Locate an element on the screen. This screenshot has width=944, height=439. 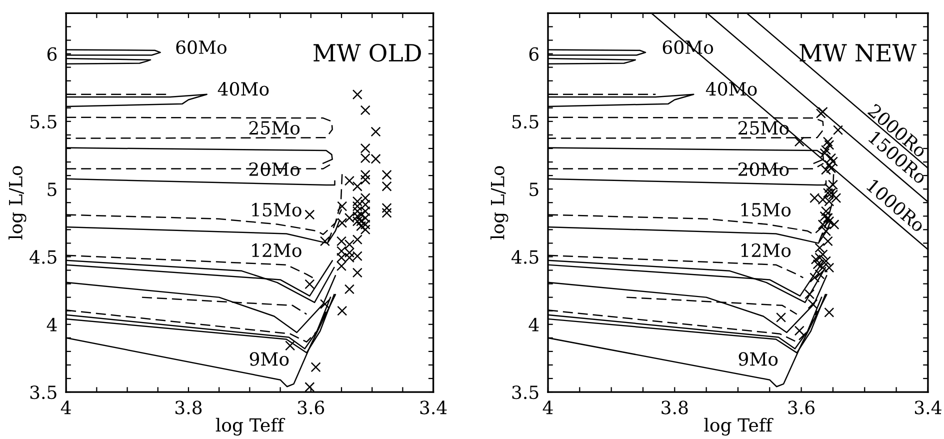
annotation: MW NEW is located at coordinates (858, 53).